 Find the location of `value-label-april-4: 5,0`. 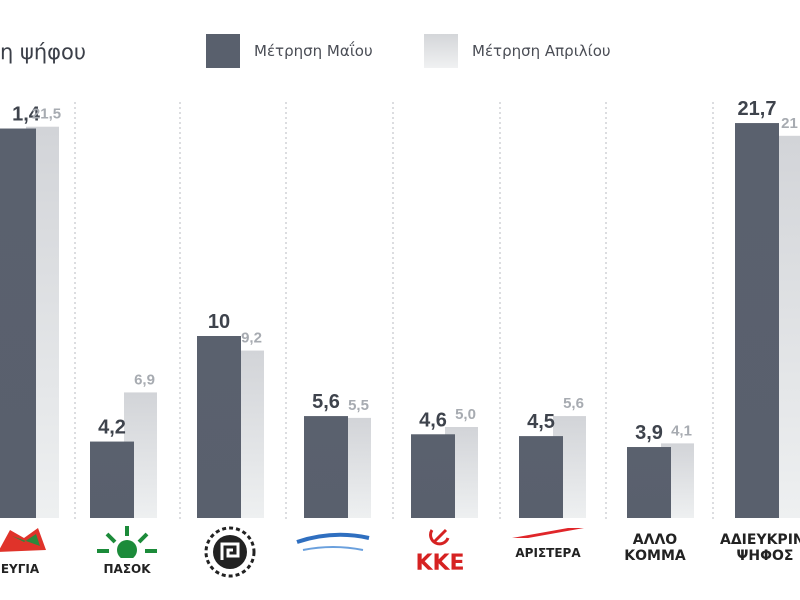

value-label-april-4: 5,0 is located at coordinates (465, 414).